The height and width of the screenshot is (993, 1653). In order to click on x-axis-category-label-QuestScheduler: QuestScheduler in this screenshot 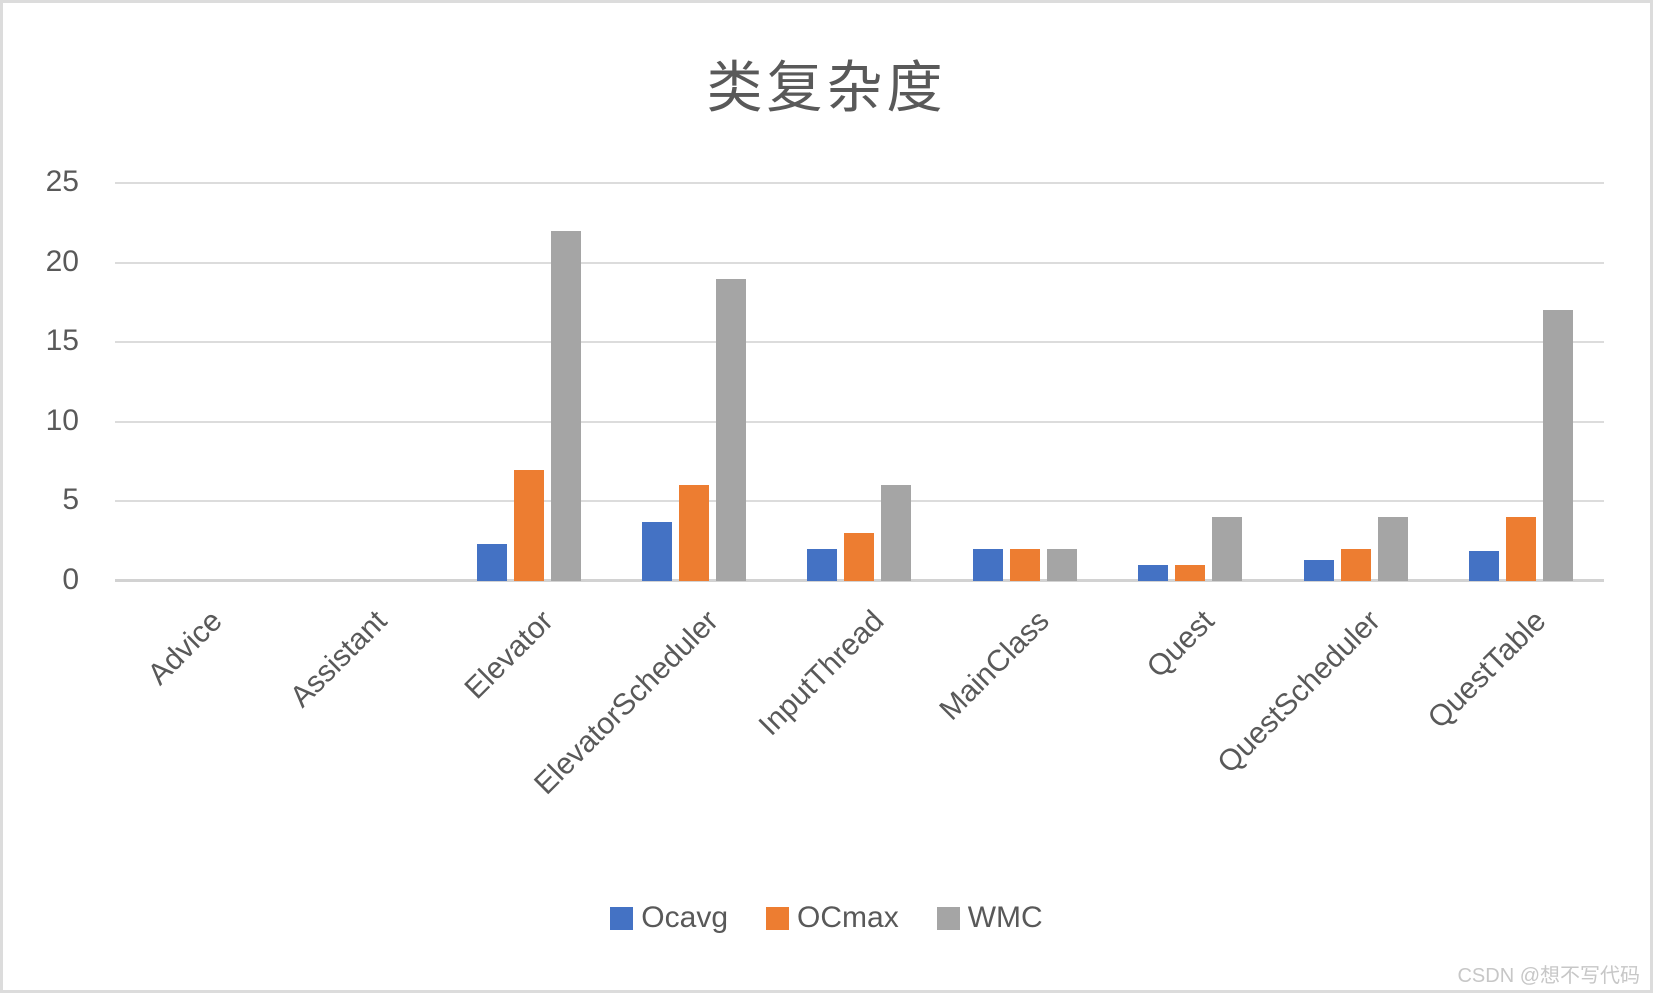, I will do `click(1298, 692)`.